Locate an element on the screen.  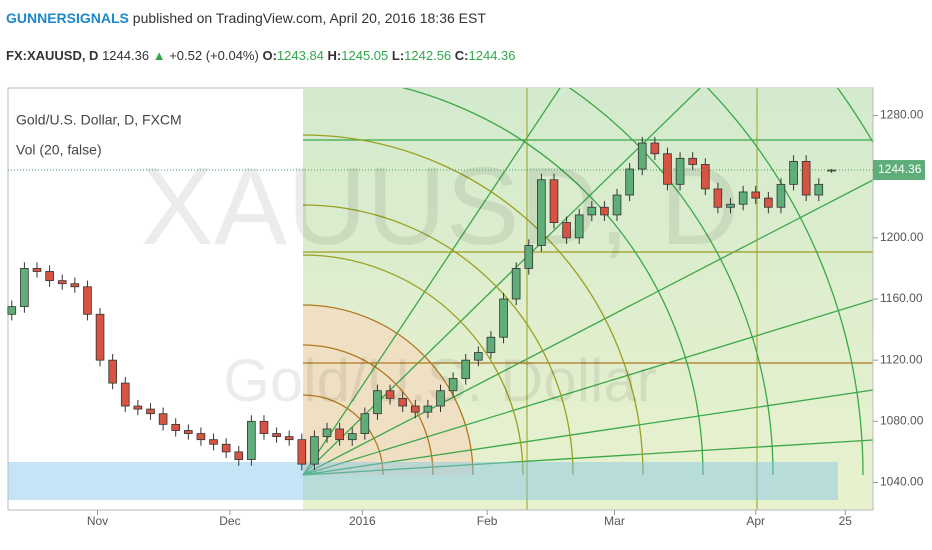
x-tick-label: Nov is located at coordinates (97, 521).